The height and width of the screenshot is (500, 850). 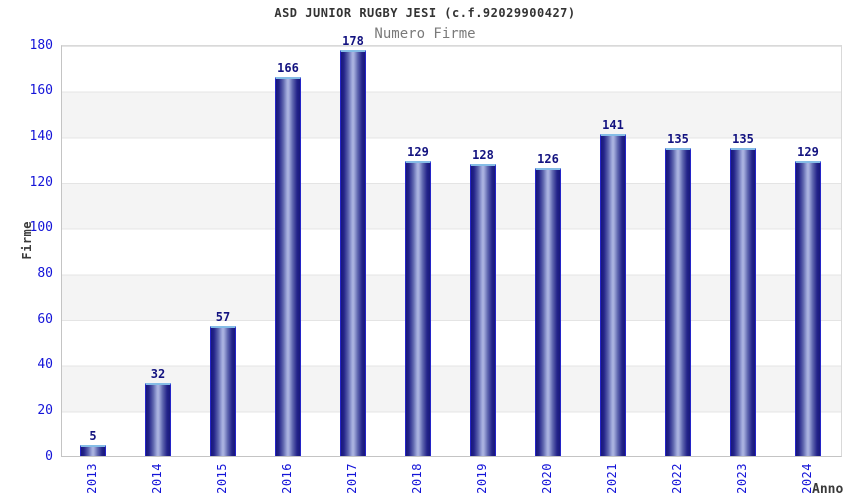 What do you see at coordinates (425, 13) in the screenshot?
I see `chart-title: ASD JUNIOR RUGBY JESI (c.f.92029900427)` at bounding box center [425, 13].